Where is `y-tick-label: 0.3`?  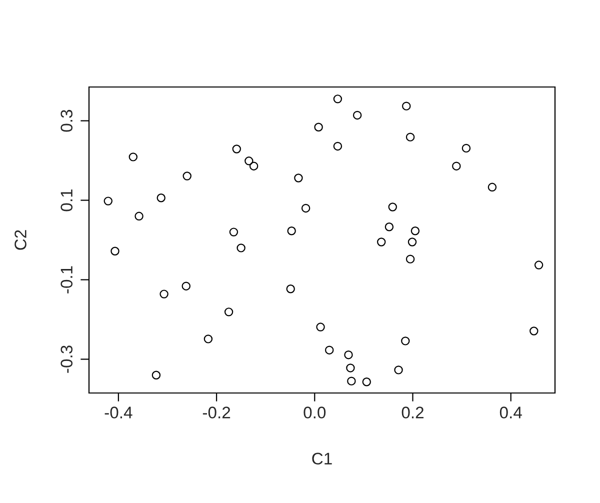 y-tick-label: 0.3 is located at coordinates (66, 121).